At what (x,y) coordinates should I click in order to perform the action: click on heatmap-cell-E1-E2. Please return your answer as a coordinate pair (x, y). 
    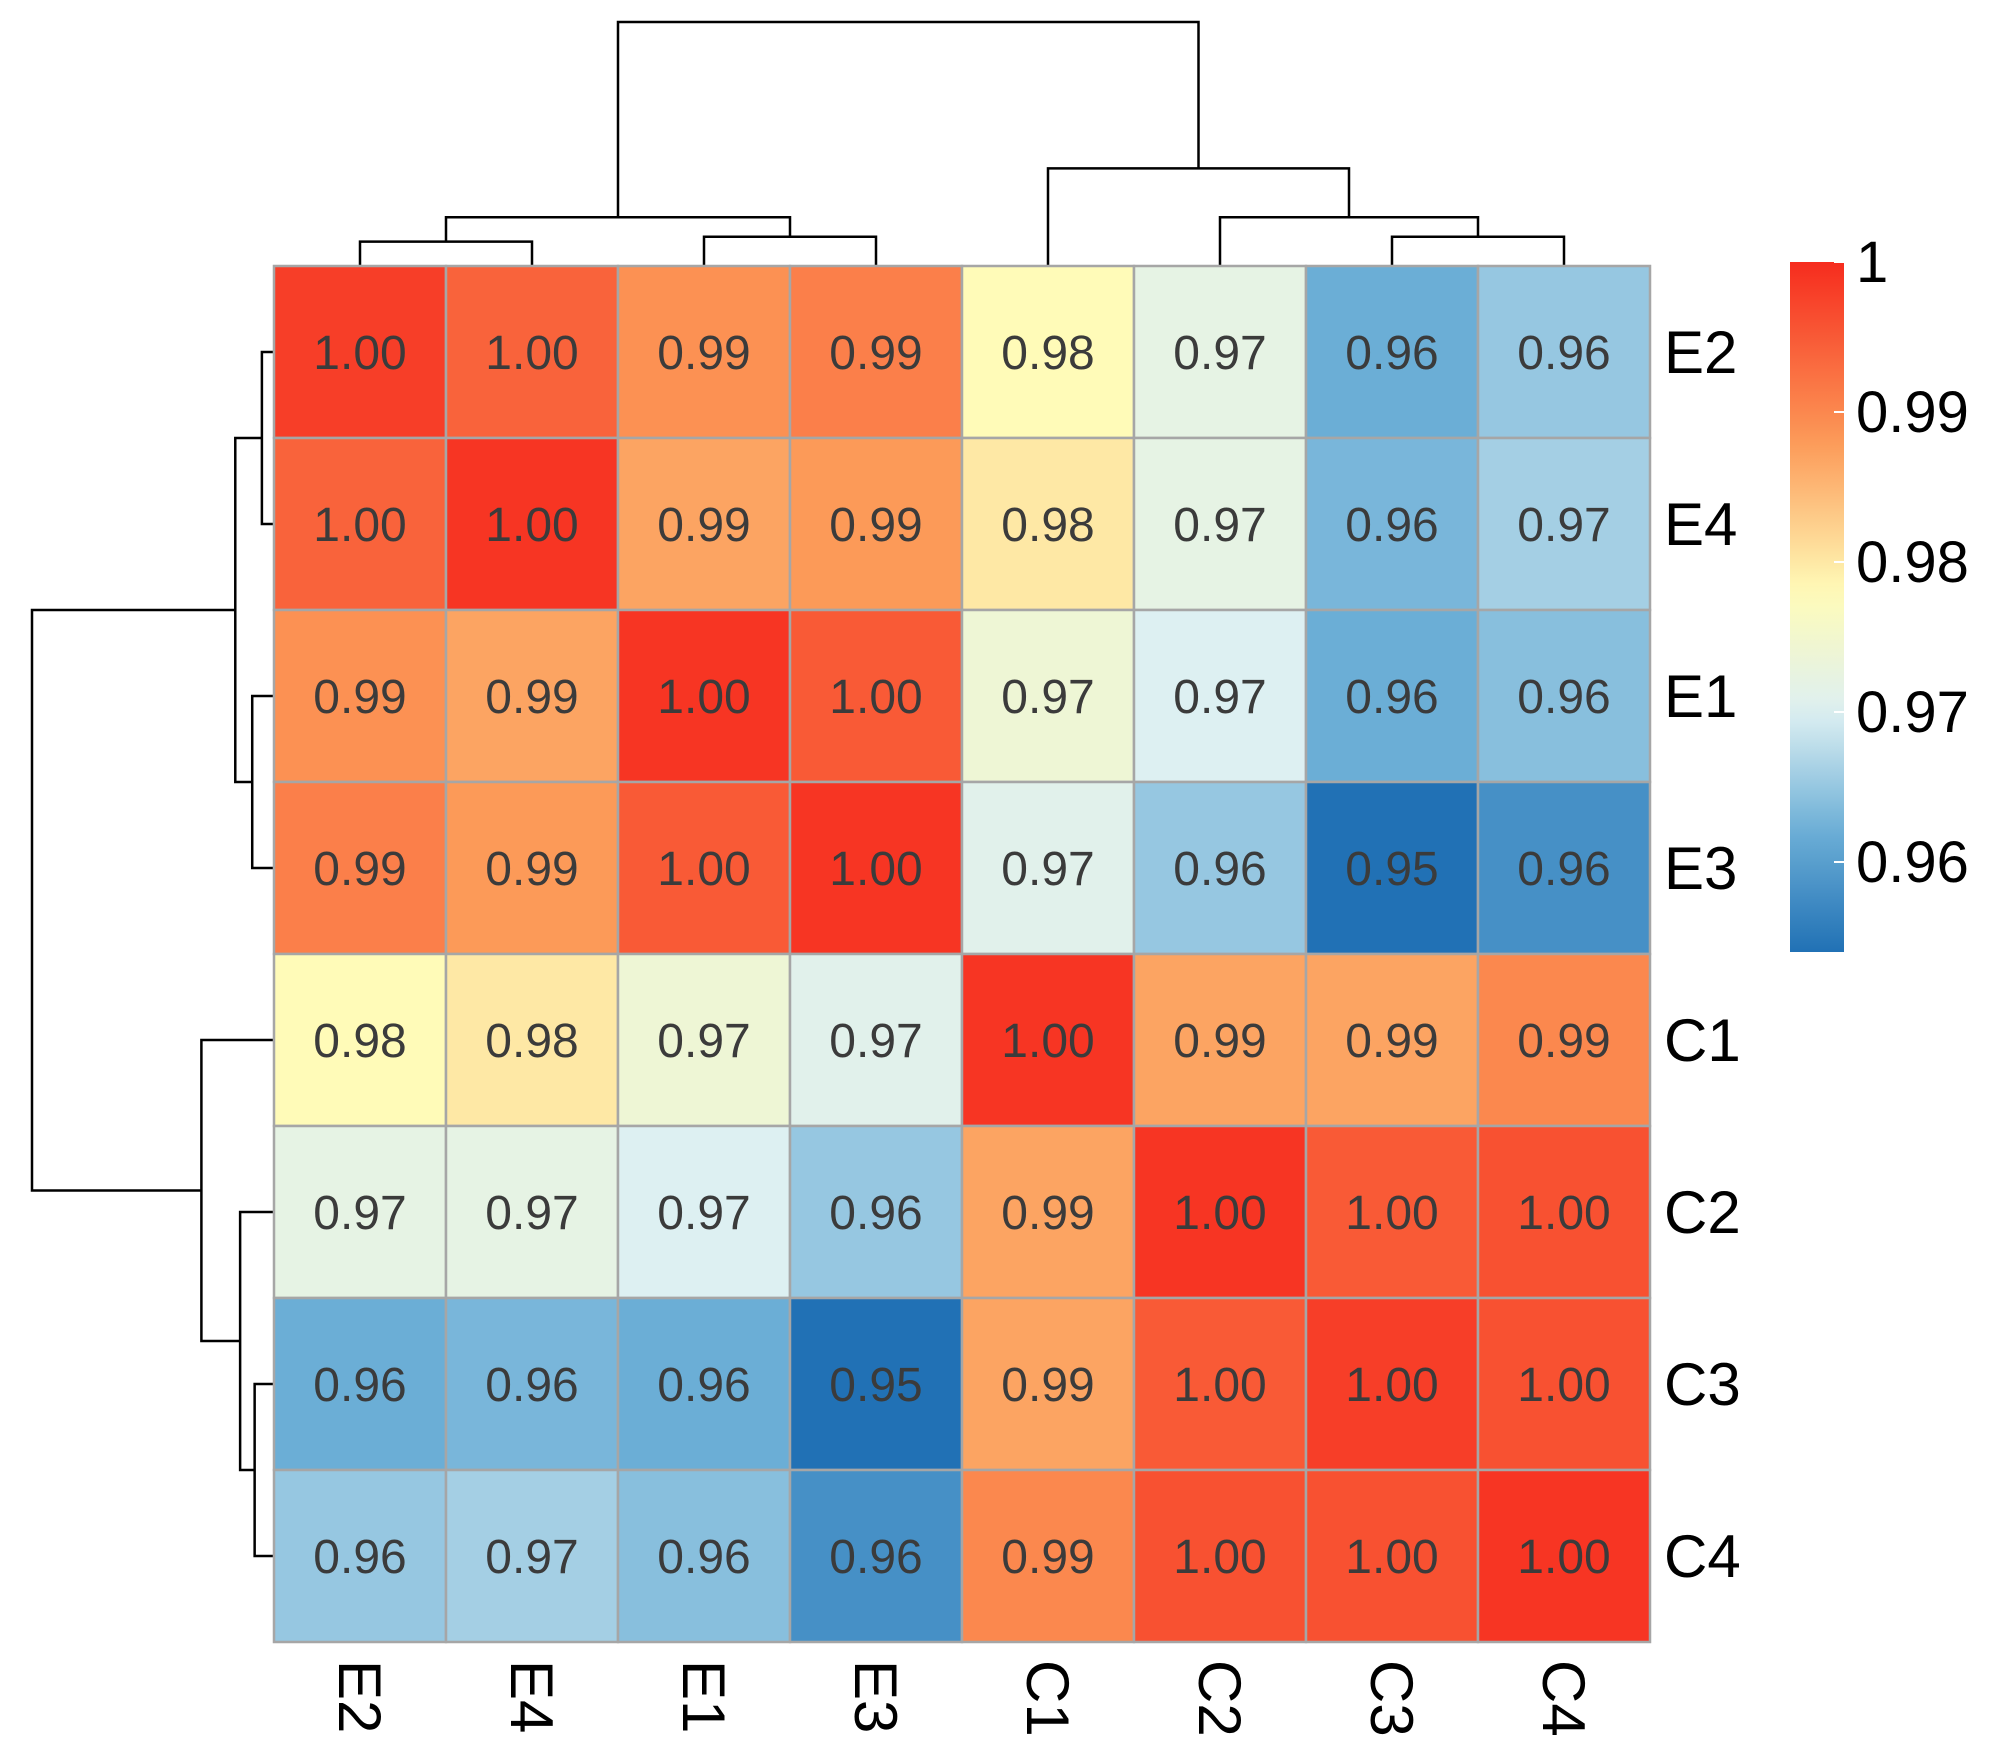
    Looking at the image, I should click on (360, 696).